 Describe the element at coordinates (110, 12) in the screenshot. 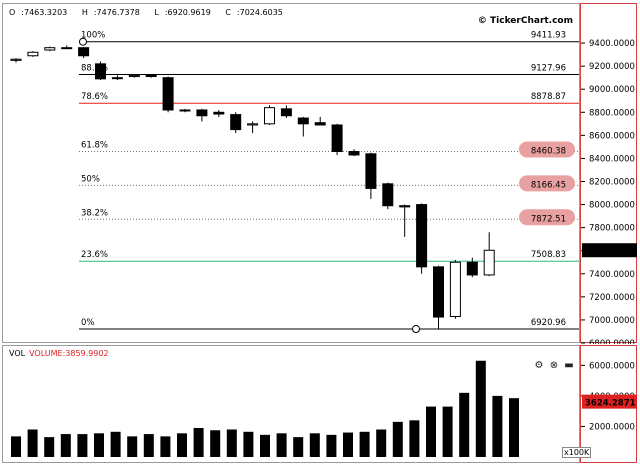

I see `ohlc-high: H:7476.7378` at that location.